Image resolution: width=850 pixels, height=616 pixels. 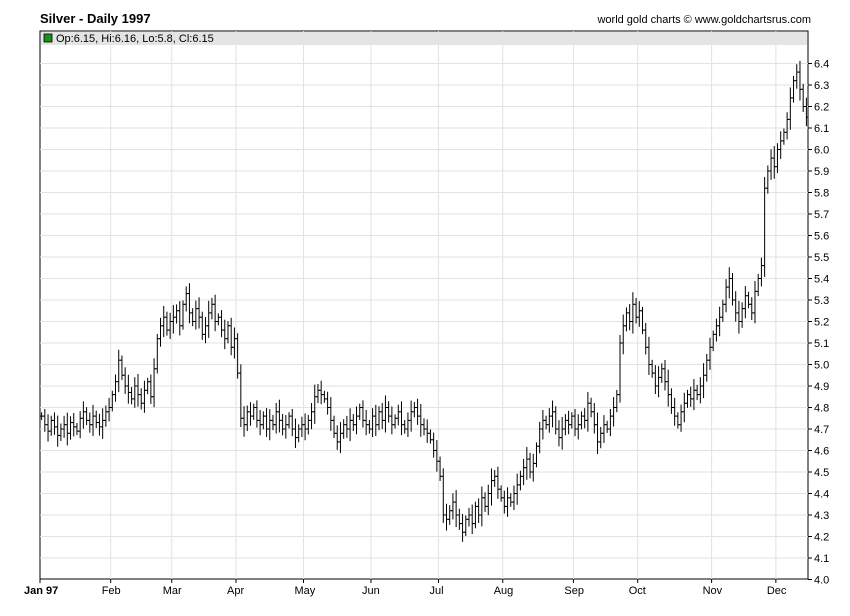 What do you see at coordinates (777, 591) in the screenshot?
I see `x-tick-label: Dec` at bounding box center [777, 591].